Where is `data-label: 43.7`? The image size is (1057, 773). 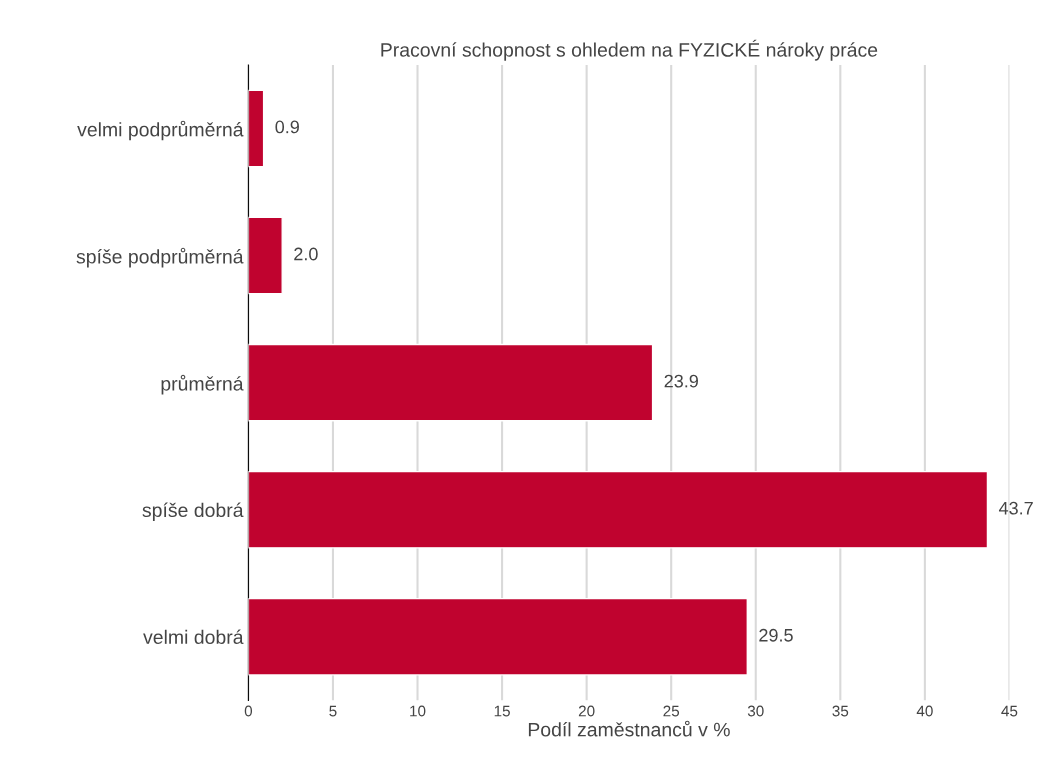 data-label: 43.7 is located at coordinates (1015, 508).